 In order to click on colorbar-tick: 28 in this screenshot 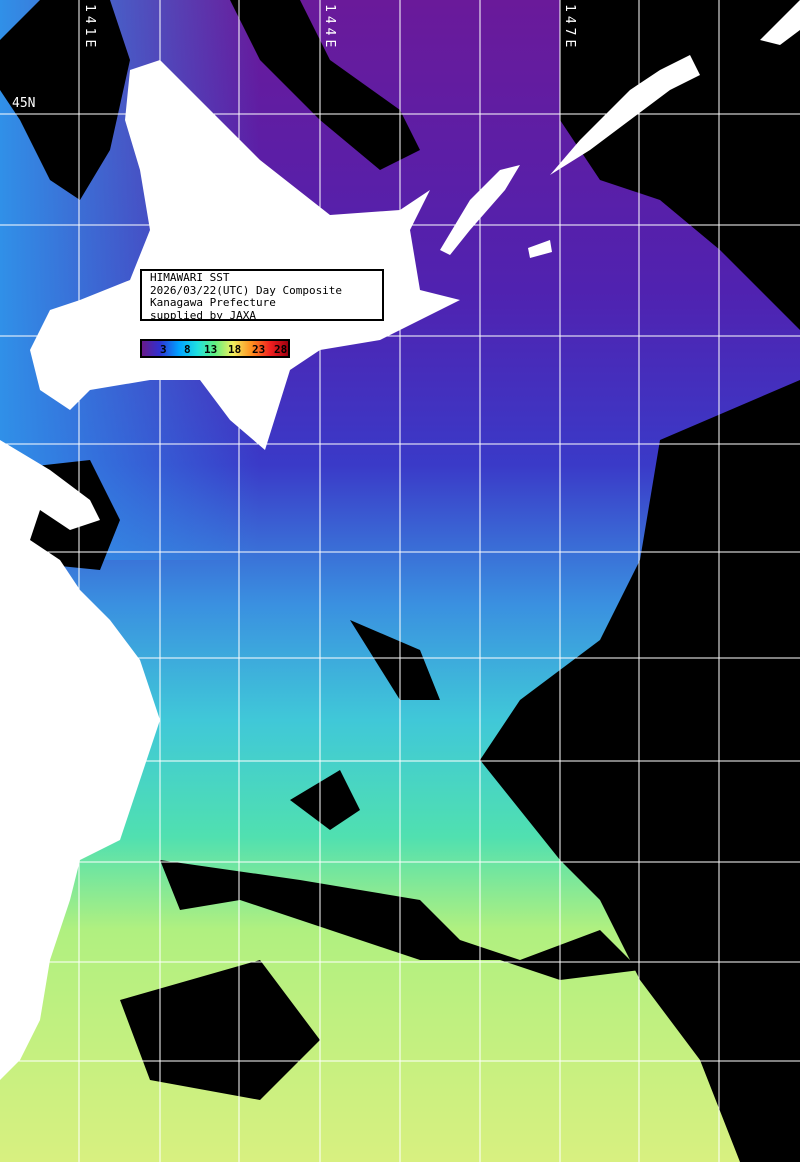, I will do `click(281, 349)`.